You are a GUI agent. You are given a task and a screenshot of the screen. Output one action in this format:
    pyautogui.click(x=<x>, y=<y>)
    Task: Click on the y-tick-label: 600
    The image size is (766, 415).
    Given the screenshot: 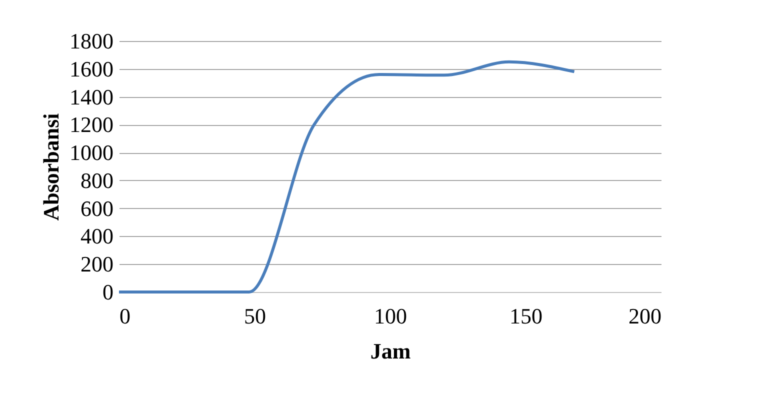 What is the action you would take?
    pyautogui.click(x=97, y=208)
    